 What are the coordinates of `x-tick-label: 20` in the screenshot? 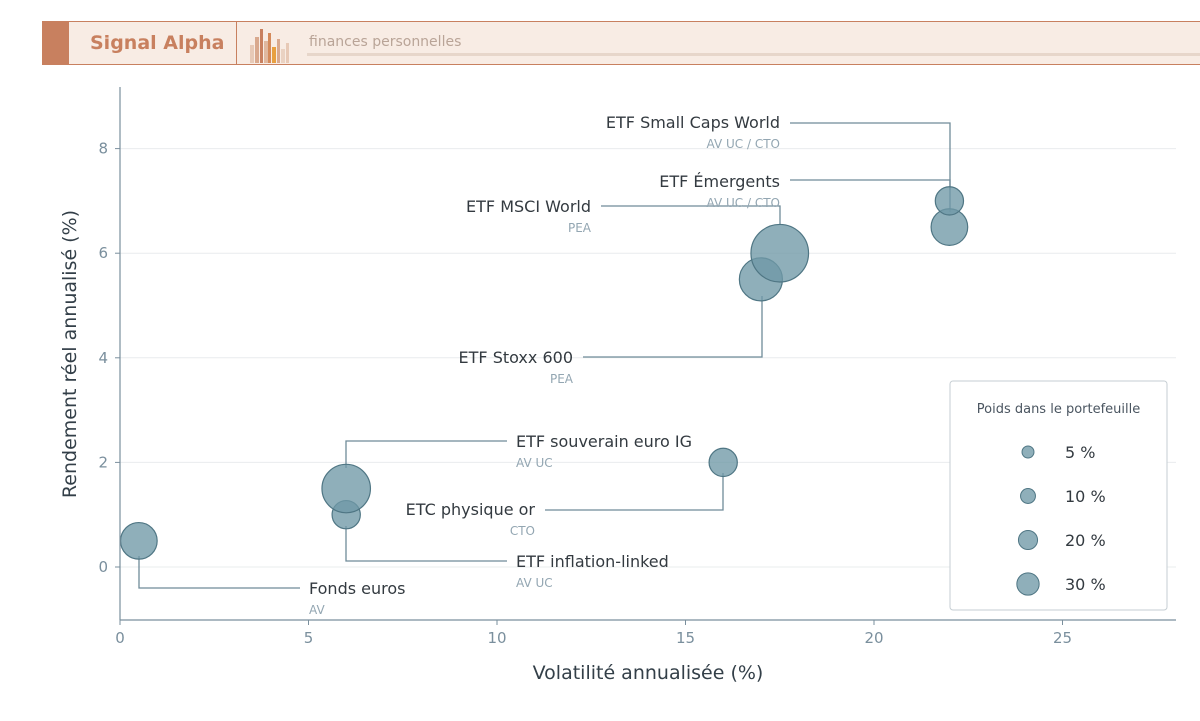 It's located at (873, 638).